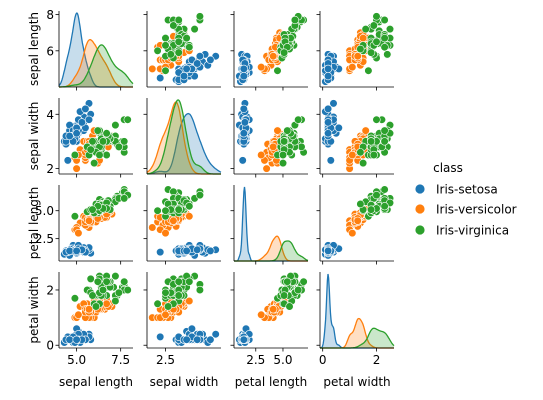 The image size is (543, 400). I want to click on panel-petal-width-vs-petal-length: 2.5 5.0, so click(269, 319).